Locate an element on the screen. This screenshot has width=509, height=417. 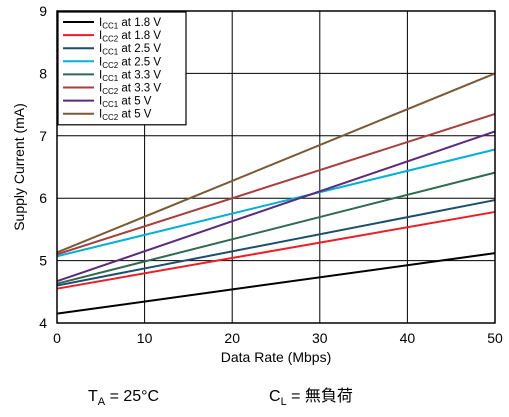
legend-label-1: ICC1 at 1.8 V is located at coordinates (130, 24).